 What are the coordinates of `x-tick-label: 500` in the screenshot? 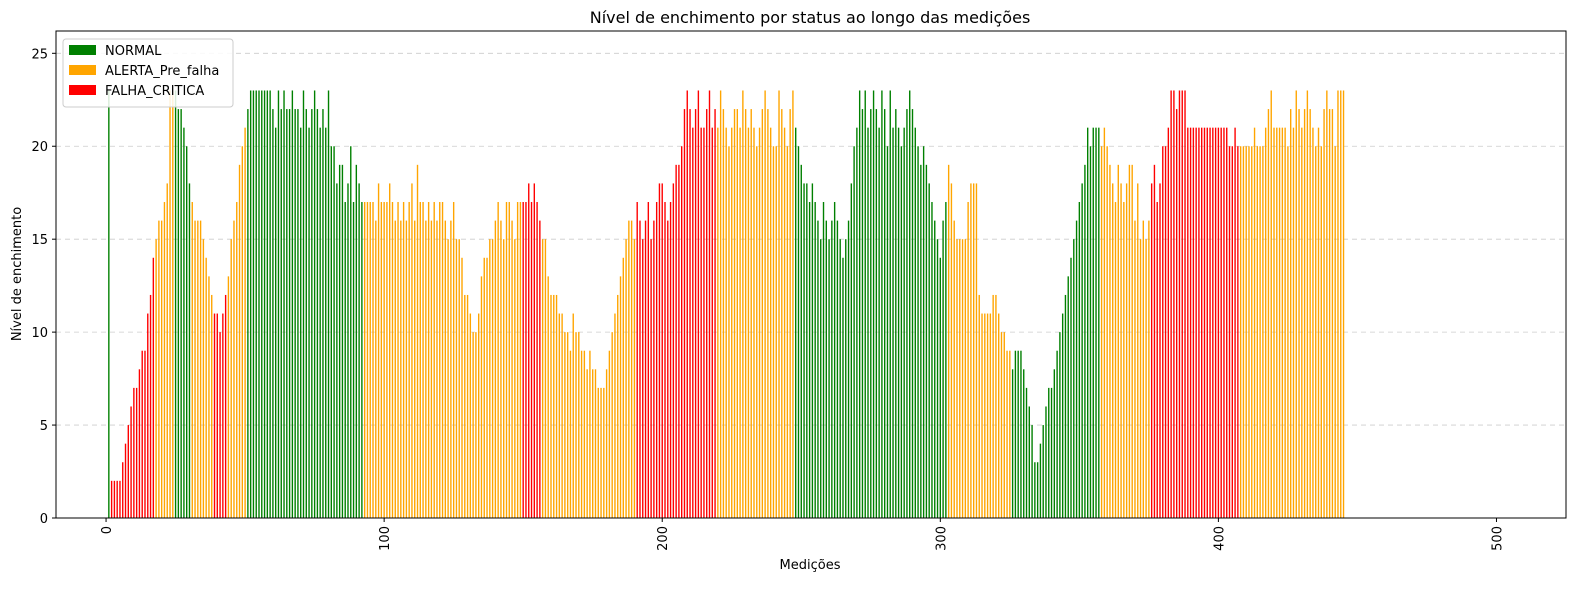 It's located at (1497, 538).